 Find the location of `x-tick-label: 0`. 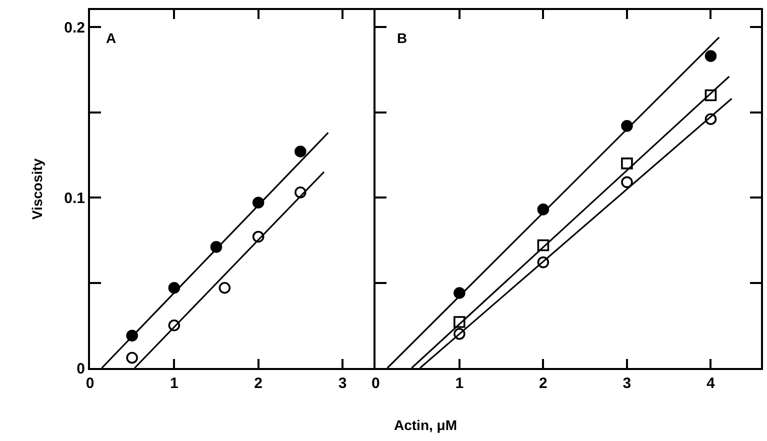

x-tick-label: 0 is located at coordinates (375, 383).